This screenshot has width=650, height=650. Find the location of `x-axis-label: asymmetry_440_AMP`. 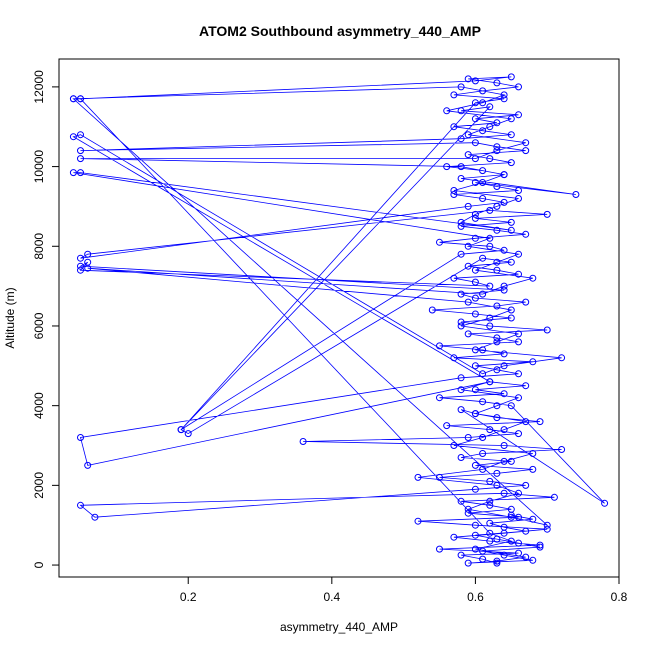

x-axis-label: asymmetry_440_AMP is located at coordinates (339, 627).